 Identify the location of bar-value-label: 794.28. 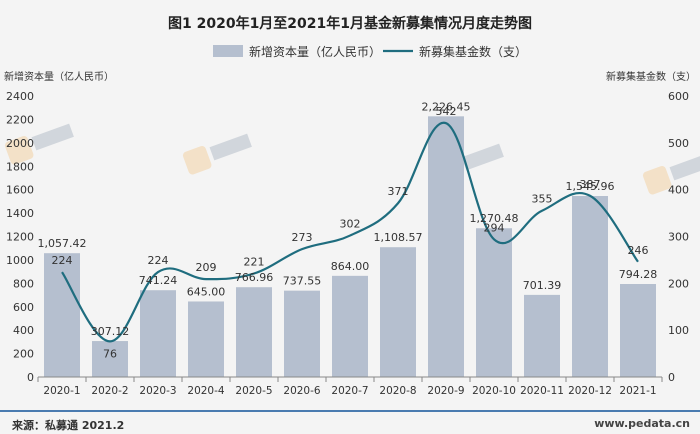
(638, 274).